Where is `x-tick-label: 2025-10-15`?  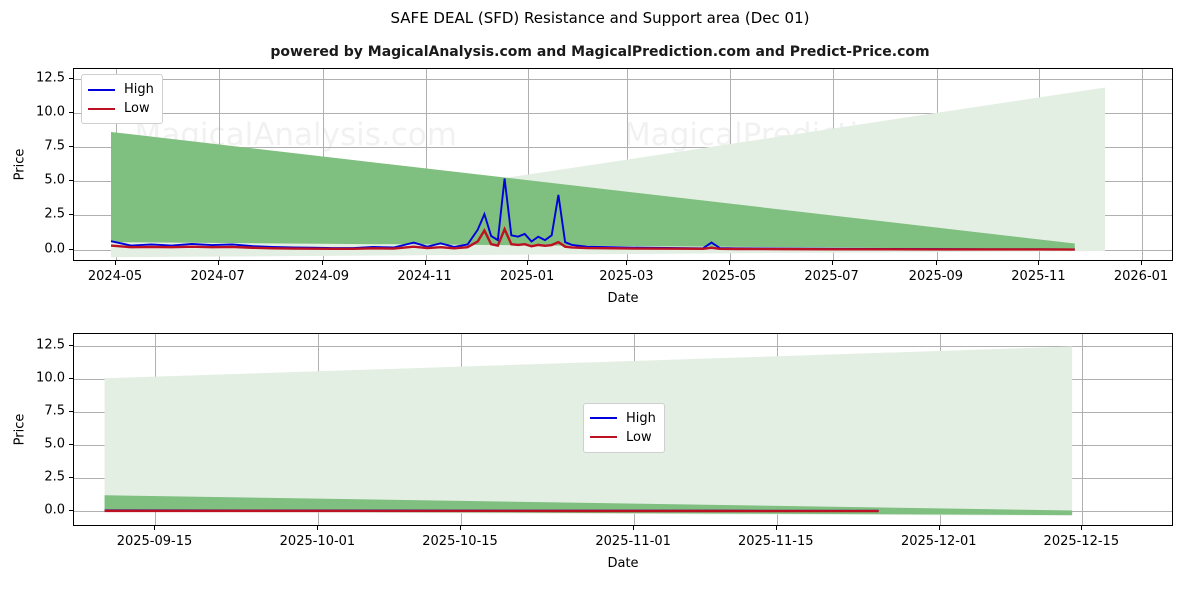
x-tick-label: 2025-10-15 is located at coordinates (460, 541).